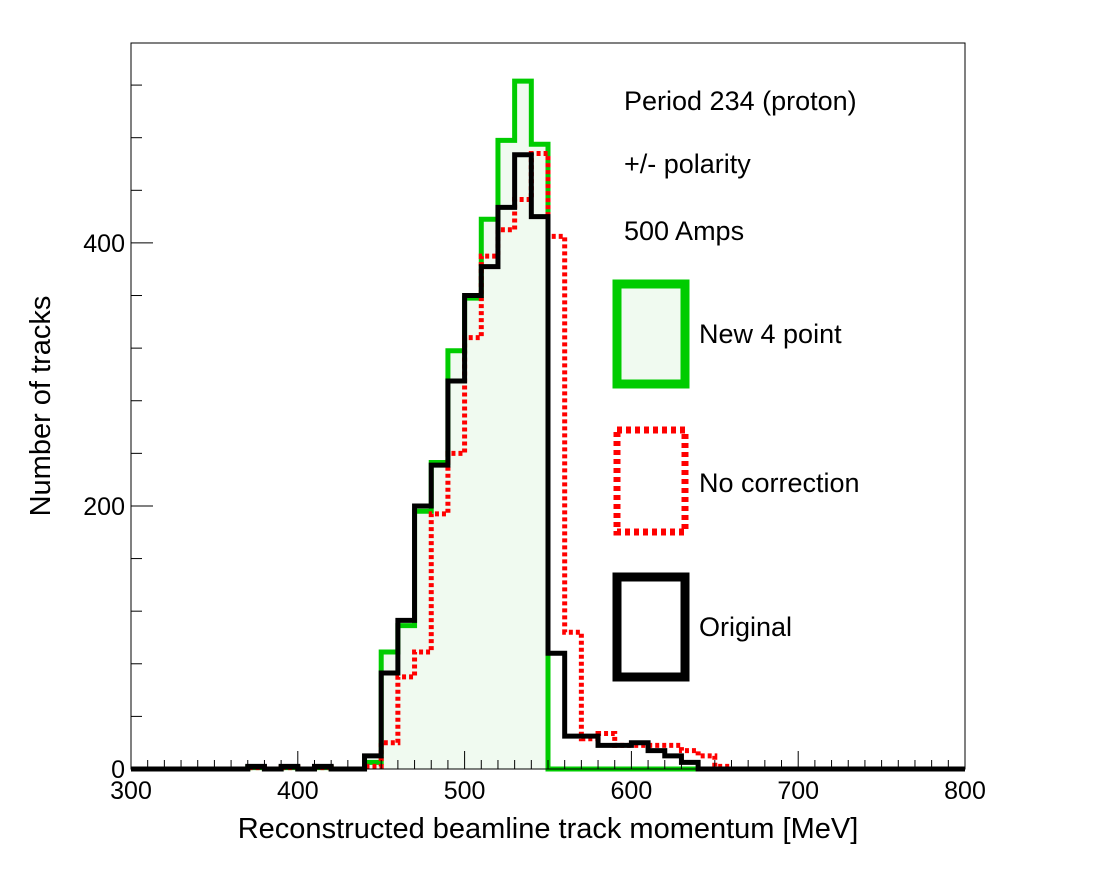 This screenshot has height=875, width=1098. I want to click on y-tick-label: 0, so click(118, 770).